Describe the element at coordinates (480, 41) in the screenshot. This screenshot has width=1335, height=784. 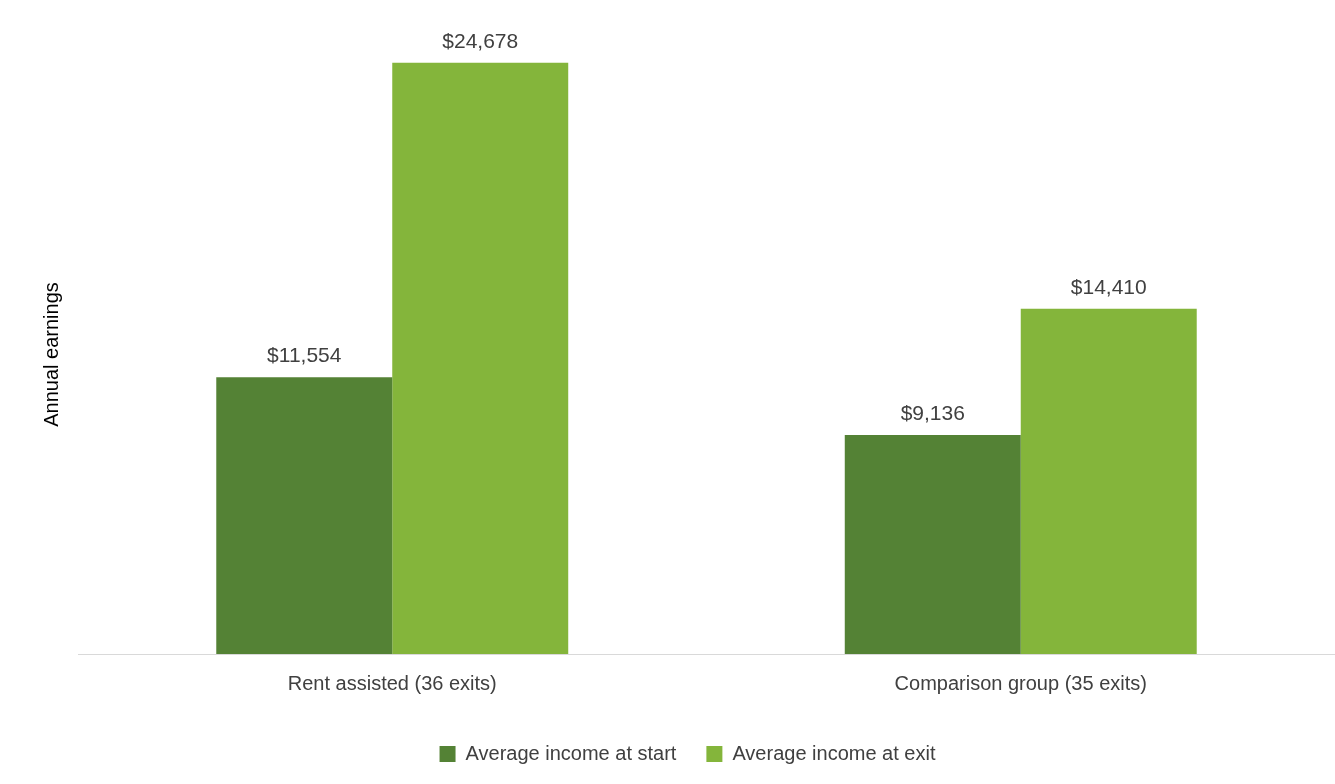
I see `data-label: $24,678` at that location.